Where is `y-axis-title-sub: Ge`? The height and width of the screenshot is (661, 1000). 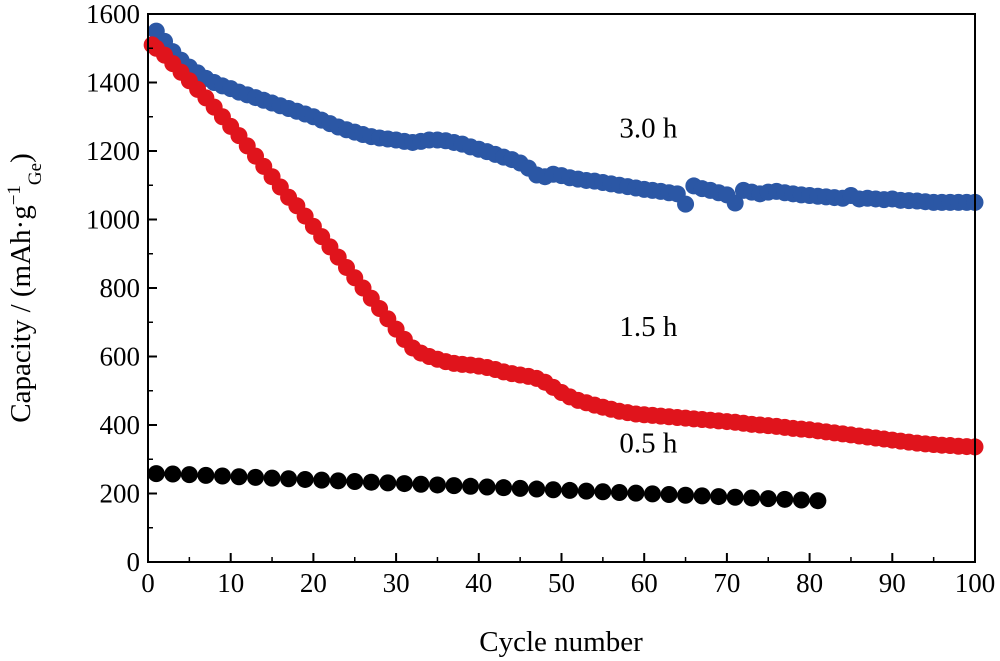 y-axis-title-sub: Ge is located at coordinates (35, 174).